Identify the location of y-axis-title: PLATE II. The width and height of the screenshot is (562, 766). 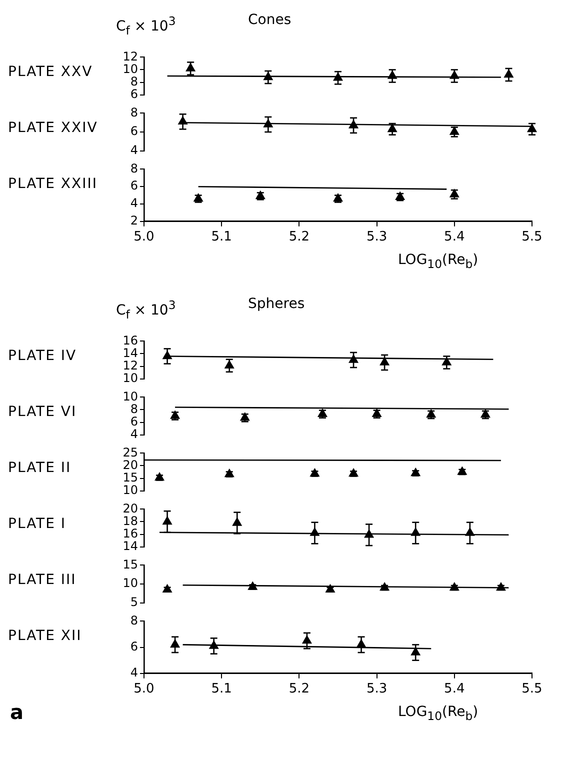
(40, 468).